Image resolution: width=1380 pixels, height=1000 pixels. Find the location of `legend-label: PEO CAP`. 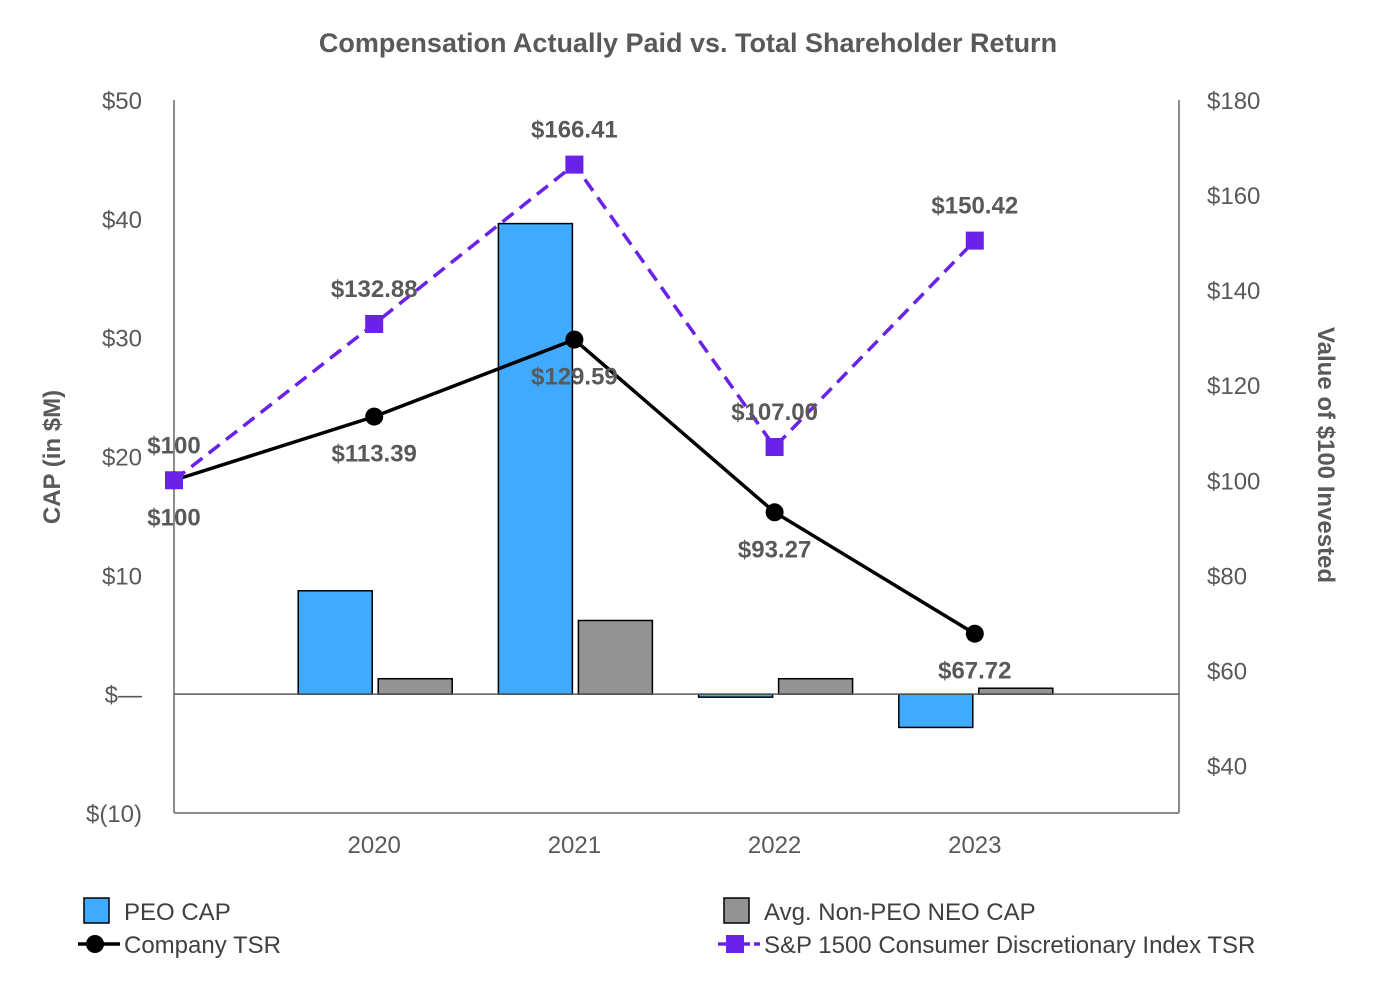

legend-label: PEO CAP is located at coordinates (177, 912).